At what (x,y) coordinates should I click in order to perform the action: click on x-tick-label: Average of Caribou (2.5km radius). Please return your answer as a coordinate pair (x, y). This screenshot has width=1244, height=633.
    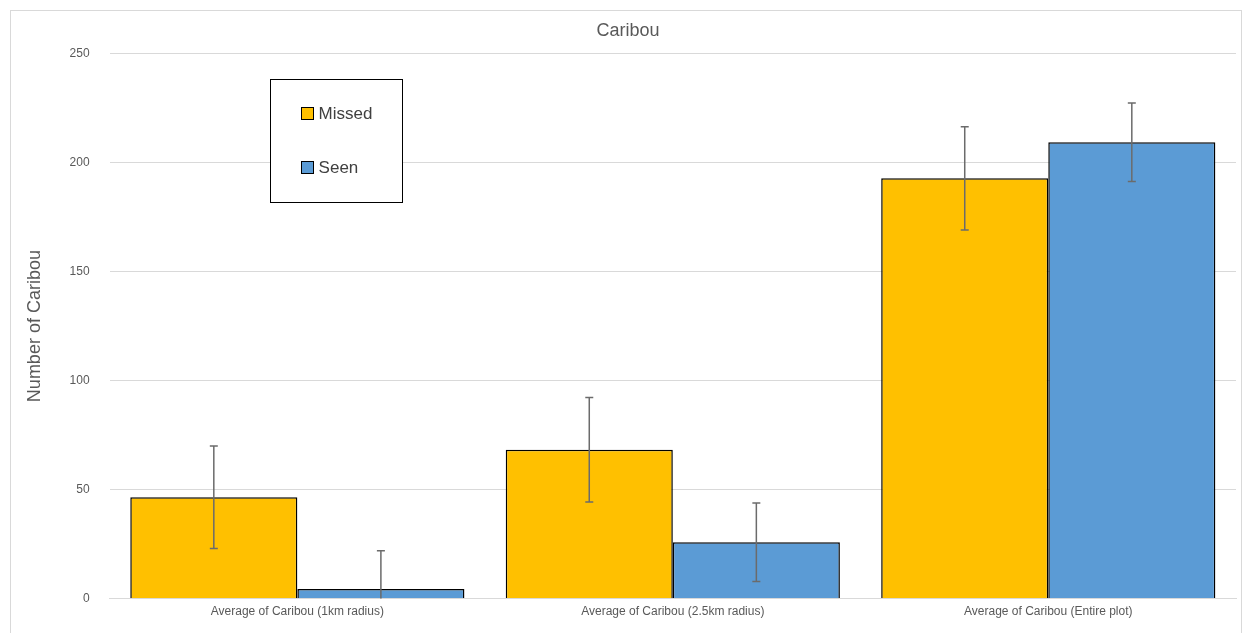
    Looking at the image, I should click on (673, 611).